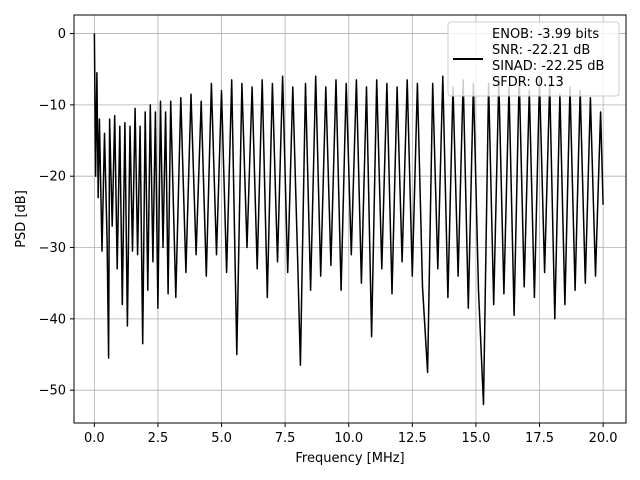 This screenshot has width=640, height=480. What do you see at coordinates (285, 438) in the screenshot?
I see `x-tick-label: 7.5` at bounding box center [285, 438].